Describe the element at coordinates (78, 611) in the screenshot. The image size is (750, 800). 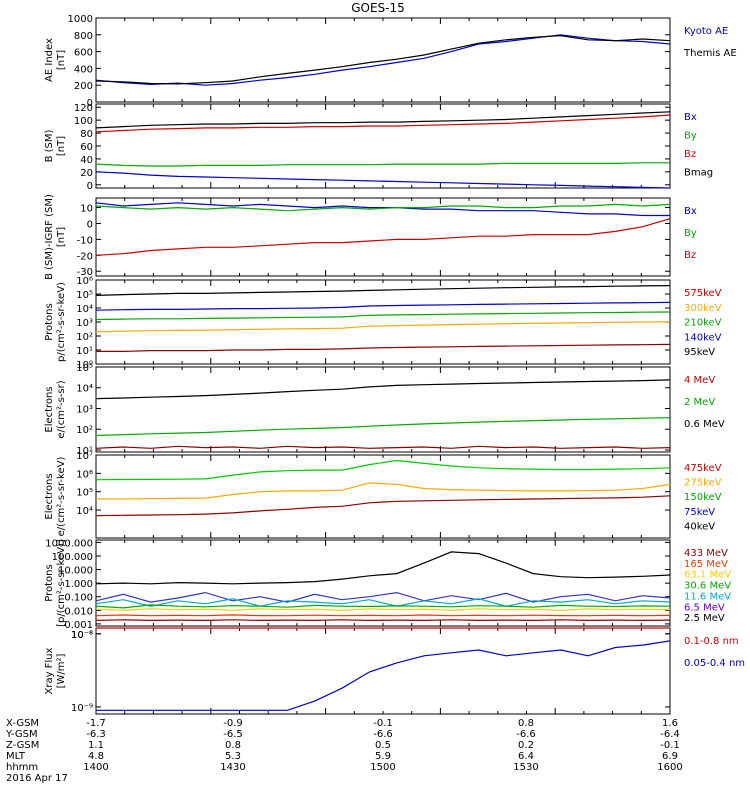
I see `y-tick-label: 0.010` at that location.